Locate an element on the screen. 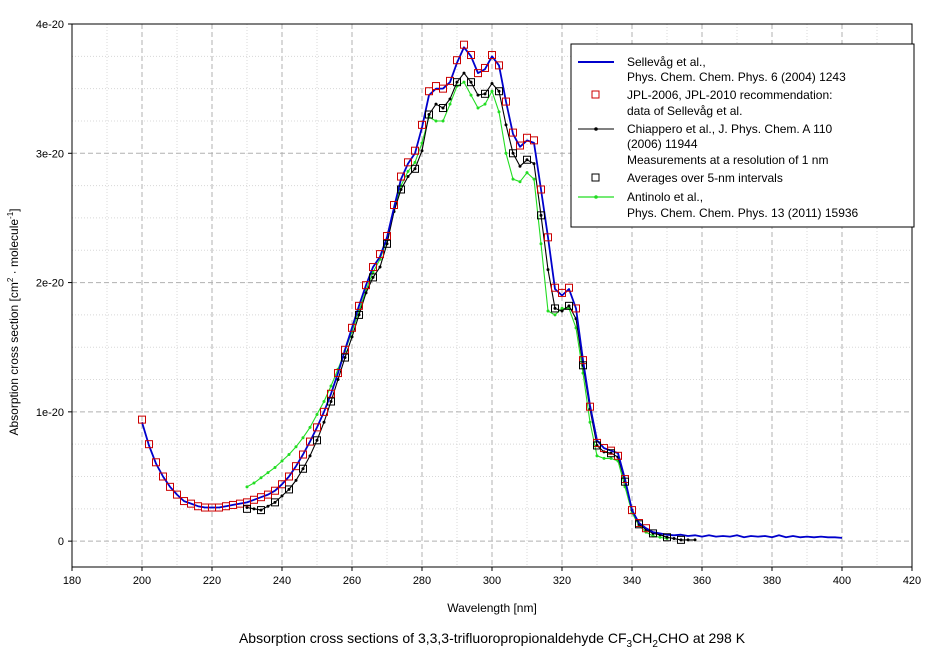 The image size is (944, 657). x-tick-label: 380 is located at coordinates (772, 581).